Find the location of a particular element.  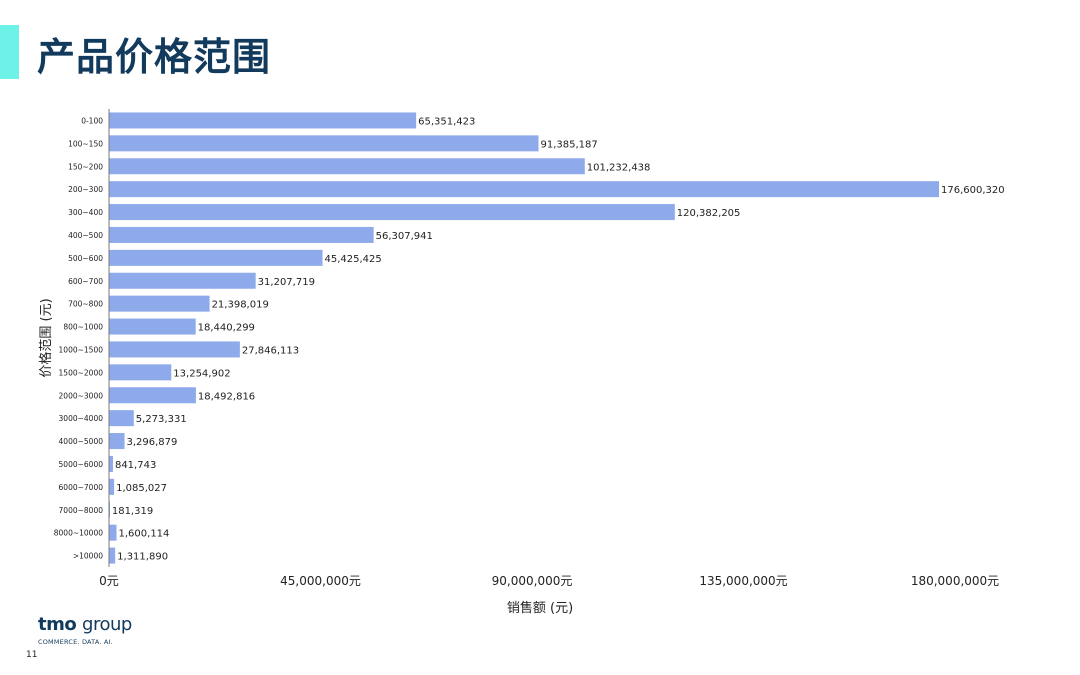

logo-group: group is located at coordinates (107, 624).